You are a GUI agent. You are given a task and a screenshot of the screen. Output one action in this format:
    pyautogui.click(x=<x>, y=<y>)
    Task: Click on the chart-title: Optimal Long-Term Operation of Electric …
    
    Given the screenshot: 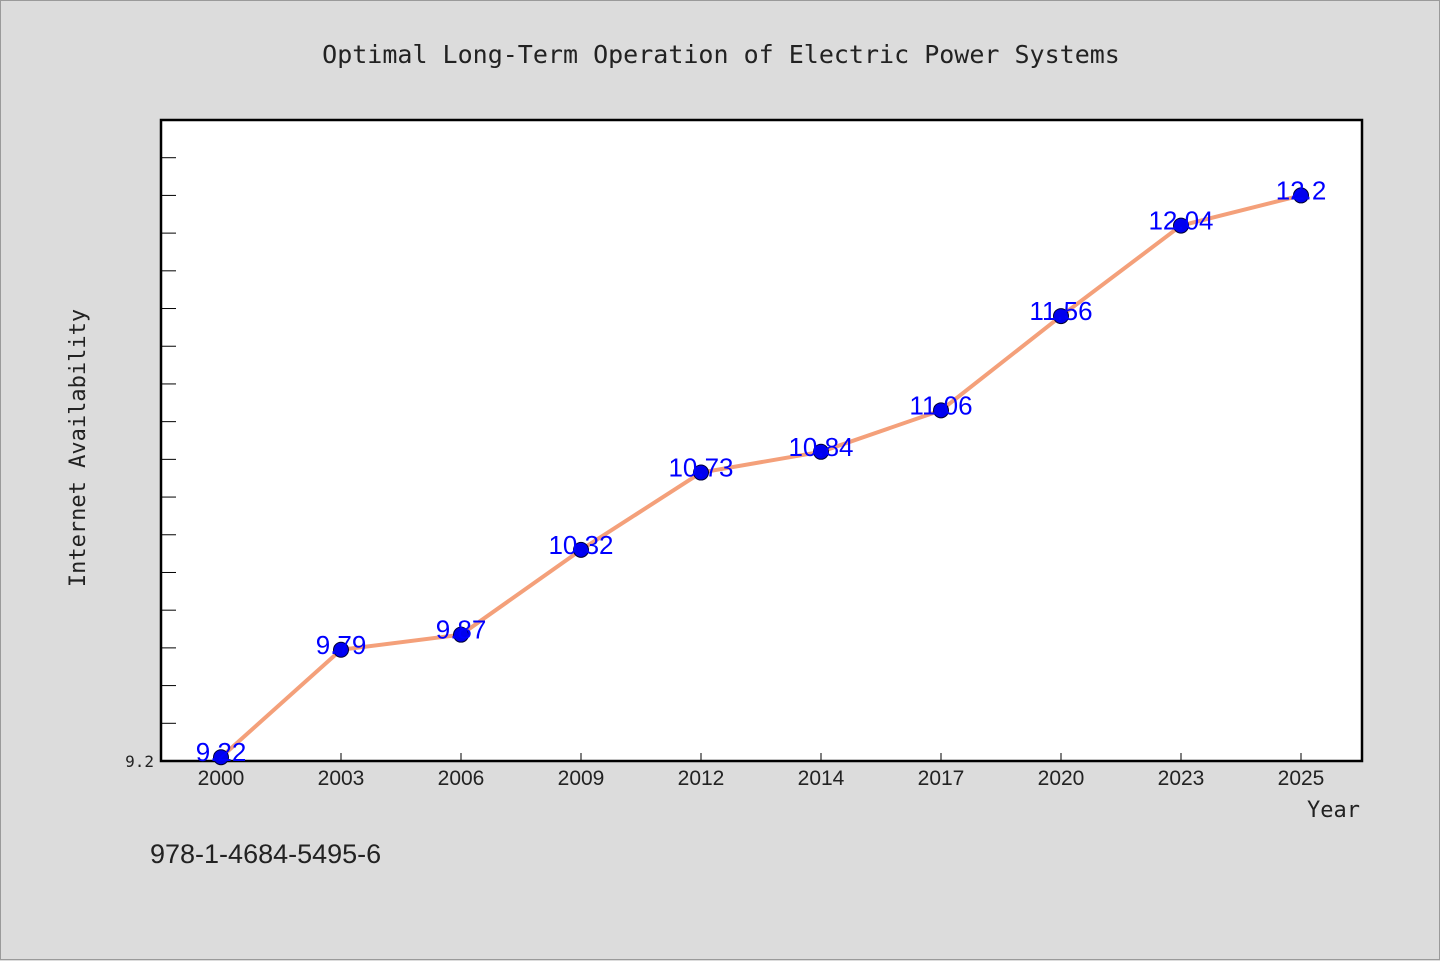 What is the action you would take?
    pyautogui.click(x=721, y=54)
    